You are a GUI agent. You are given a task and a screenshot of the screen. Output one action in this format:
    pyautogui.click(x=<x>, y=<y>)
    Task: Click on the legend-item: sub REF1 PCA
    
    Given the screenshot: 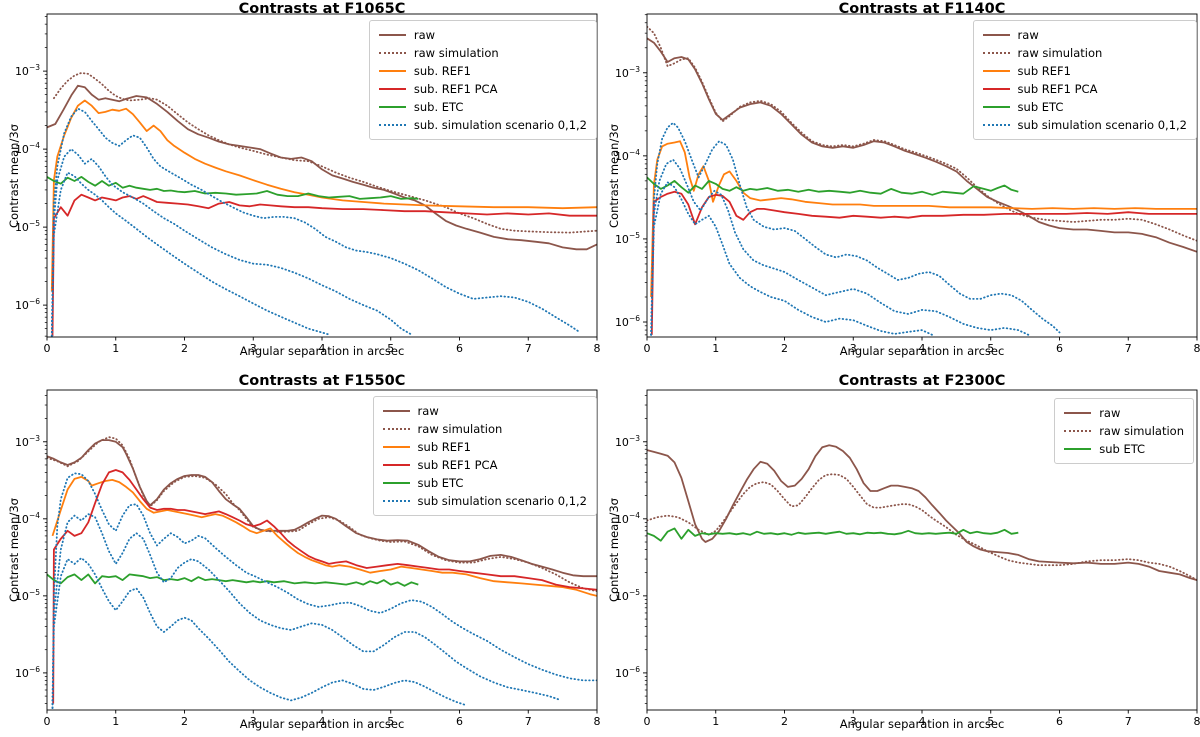 What is the action you would take?
    pyautogui.click(x=484, y=465)
    